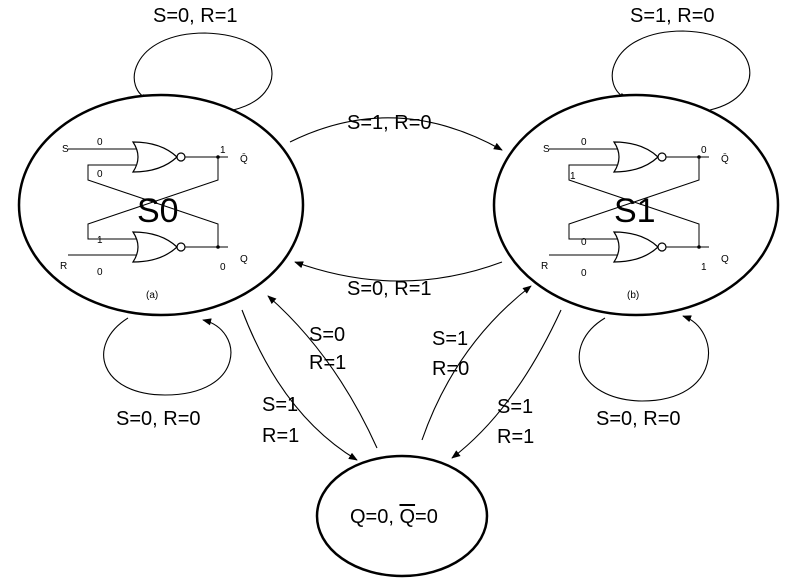 Image resolution: width=787 pixels, height=586 pixels. I want to click on s0-r-value: 0, so click(100, 272).